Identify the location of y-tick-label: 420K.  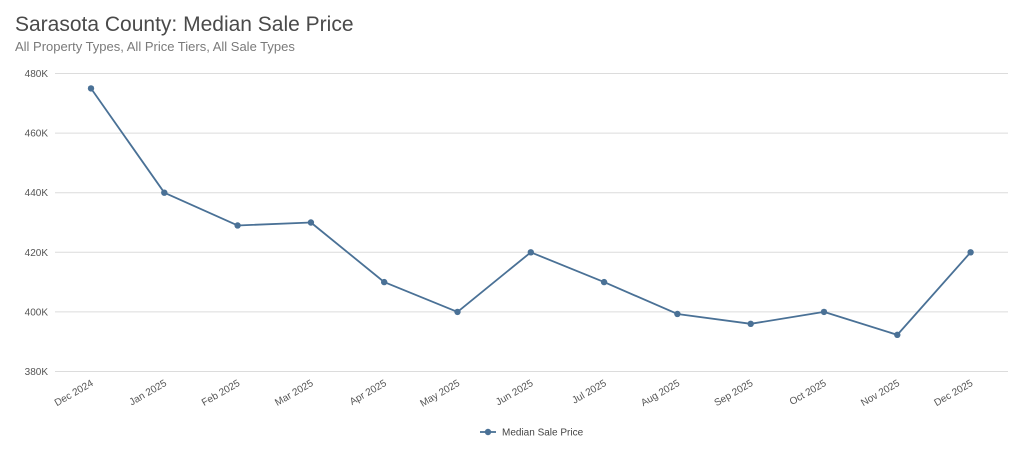
(37, 253).